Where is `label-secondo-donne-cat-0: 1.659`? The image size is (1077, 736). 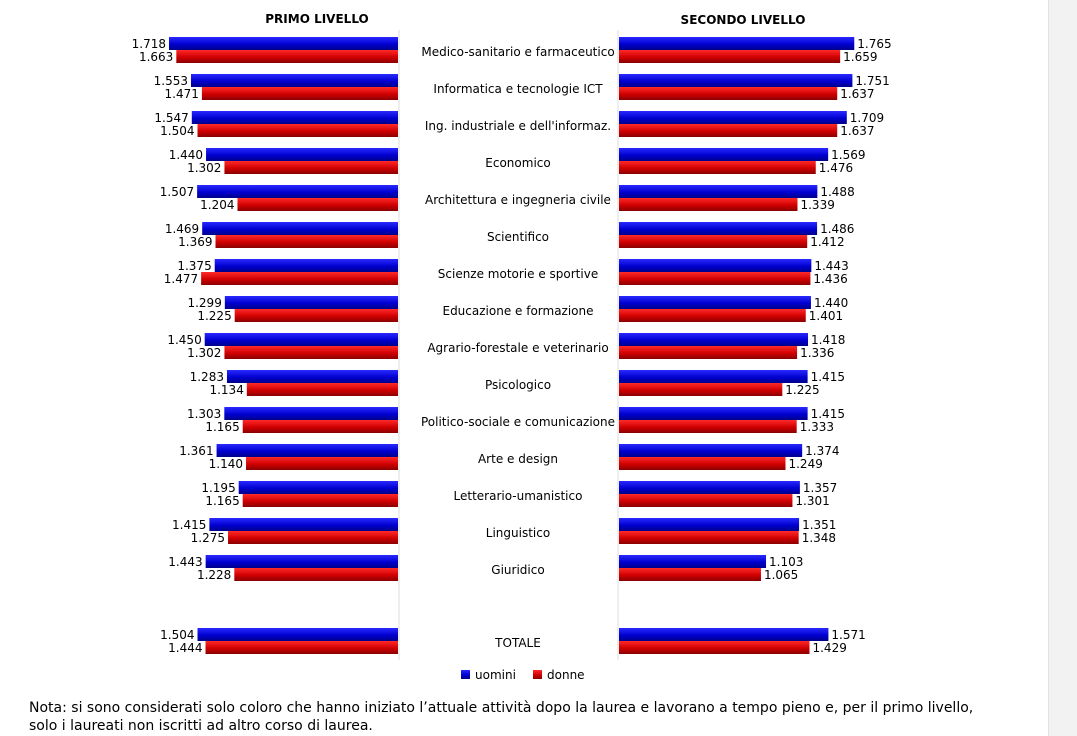
label-secondo-donne-cat-0: 1.659 is located at coordinates (860, 57).